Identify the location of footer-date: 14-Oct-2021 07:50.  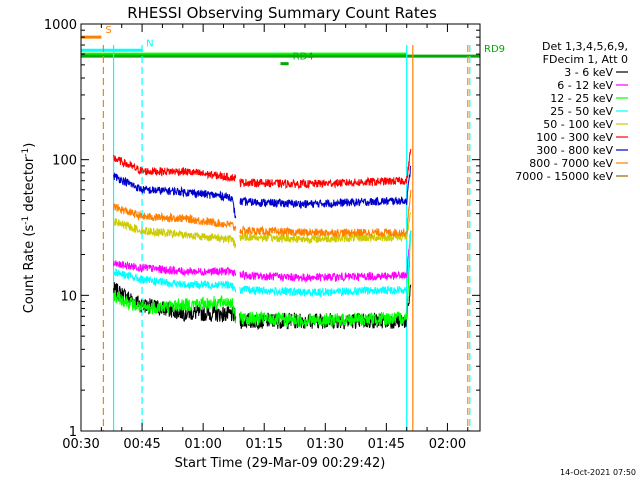
(598, 472).